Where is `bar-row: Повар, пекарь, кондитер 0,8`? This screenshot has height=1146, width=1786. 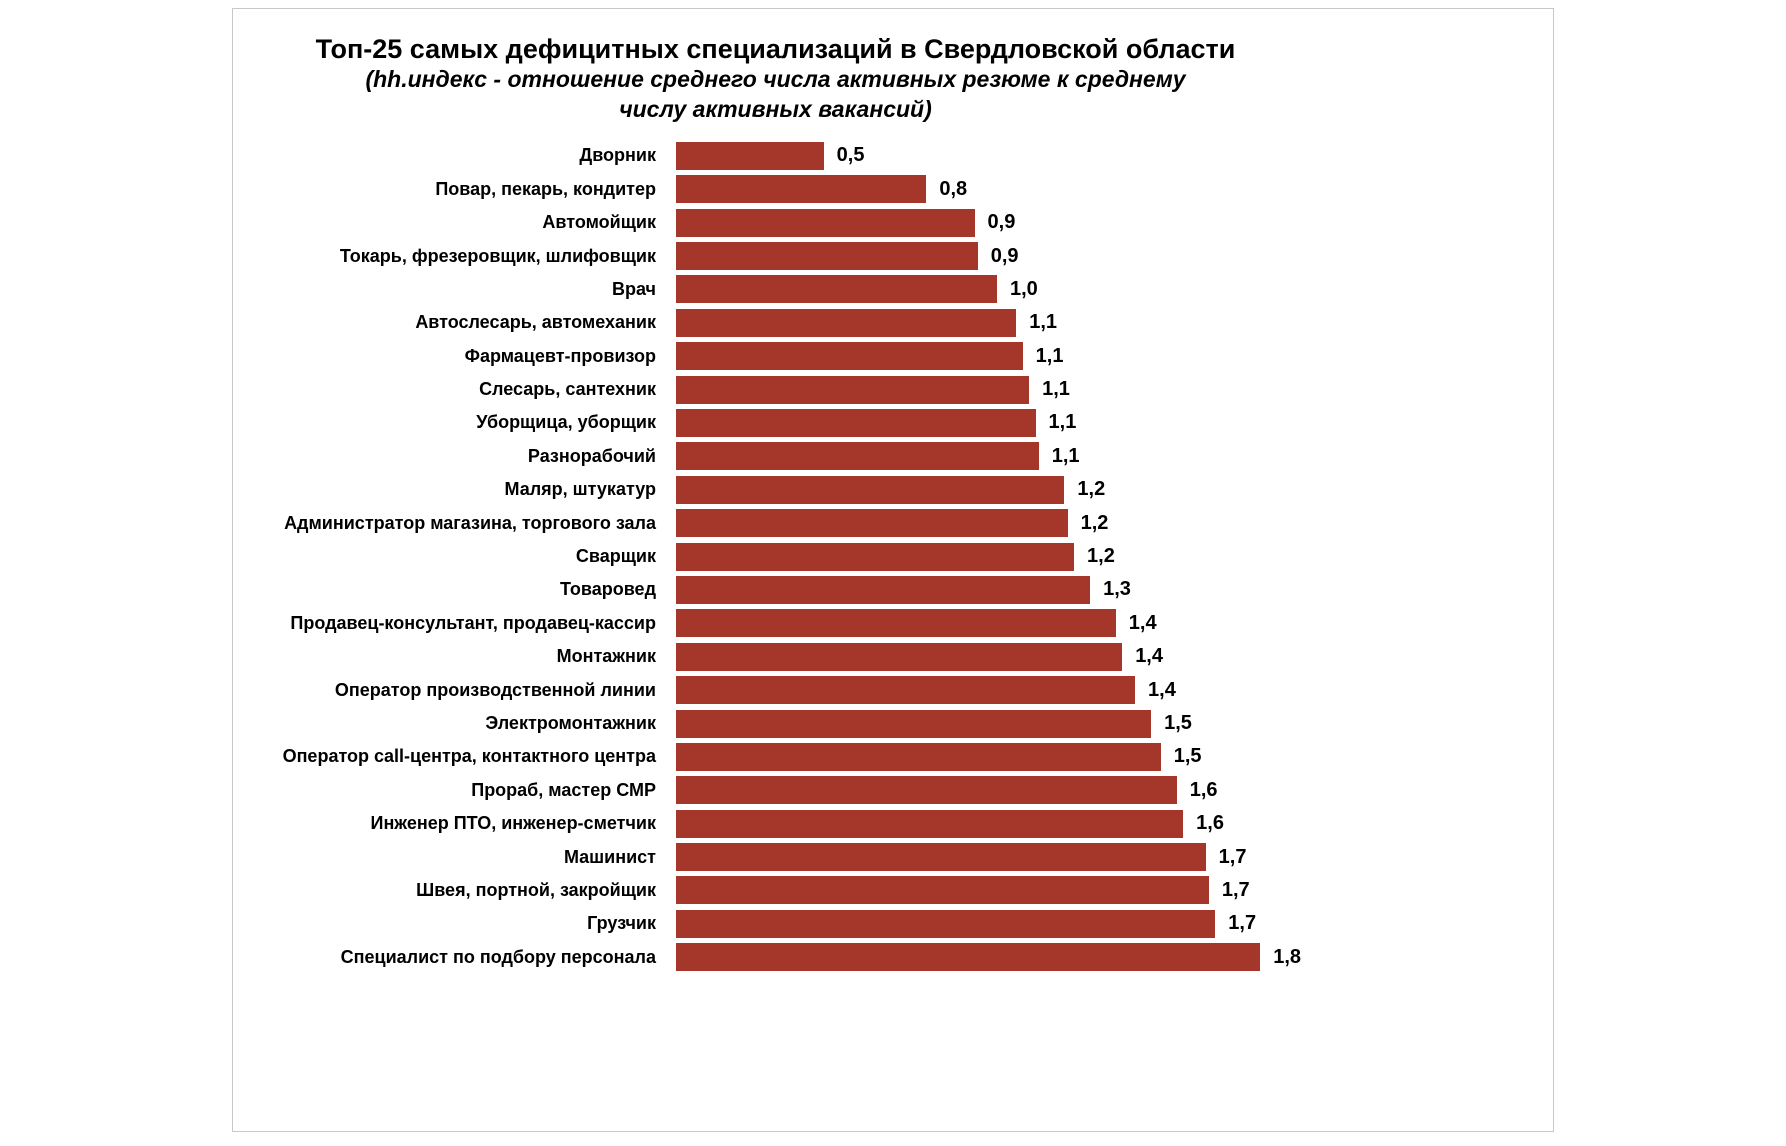
bar-row: Повар, пекарь, кондитер 0,8 is located at coordinates (775, 189).